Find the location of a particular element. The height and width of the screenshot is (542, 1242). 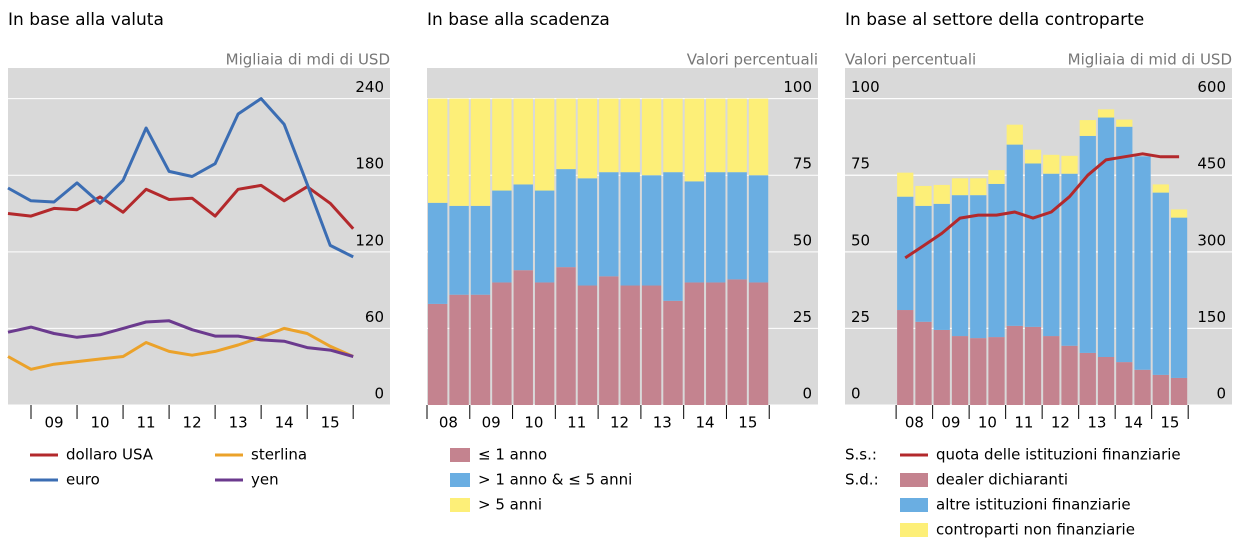

legend-label: ≤ 1 anno is located at coordinates (512, 455).